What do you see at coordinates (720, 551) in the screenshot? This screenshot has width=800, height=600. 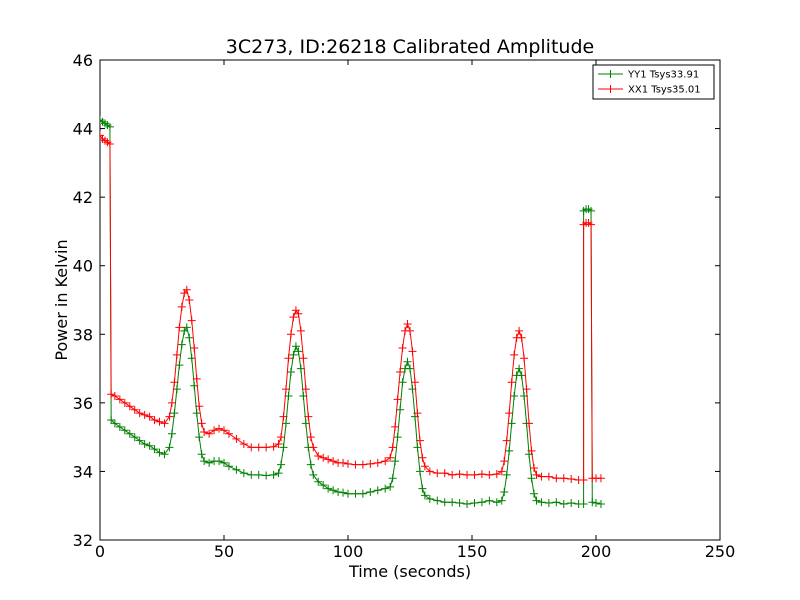 I see `x-tick-label: 250` at bounding box center [720, 551].